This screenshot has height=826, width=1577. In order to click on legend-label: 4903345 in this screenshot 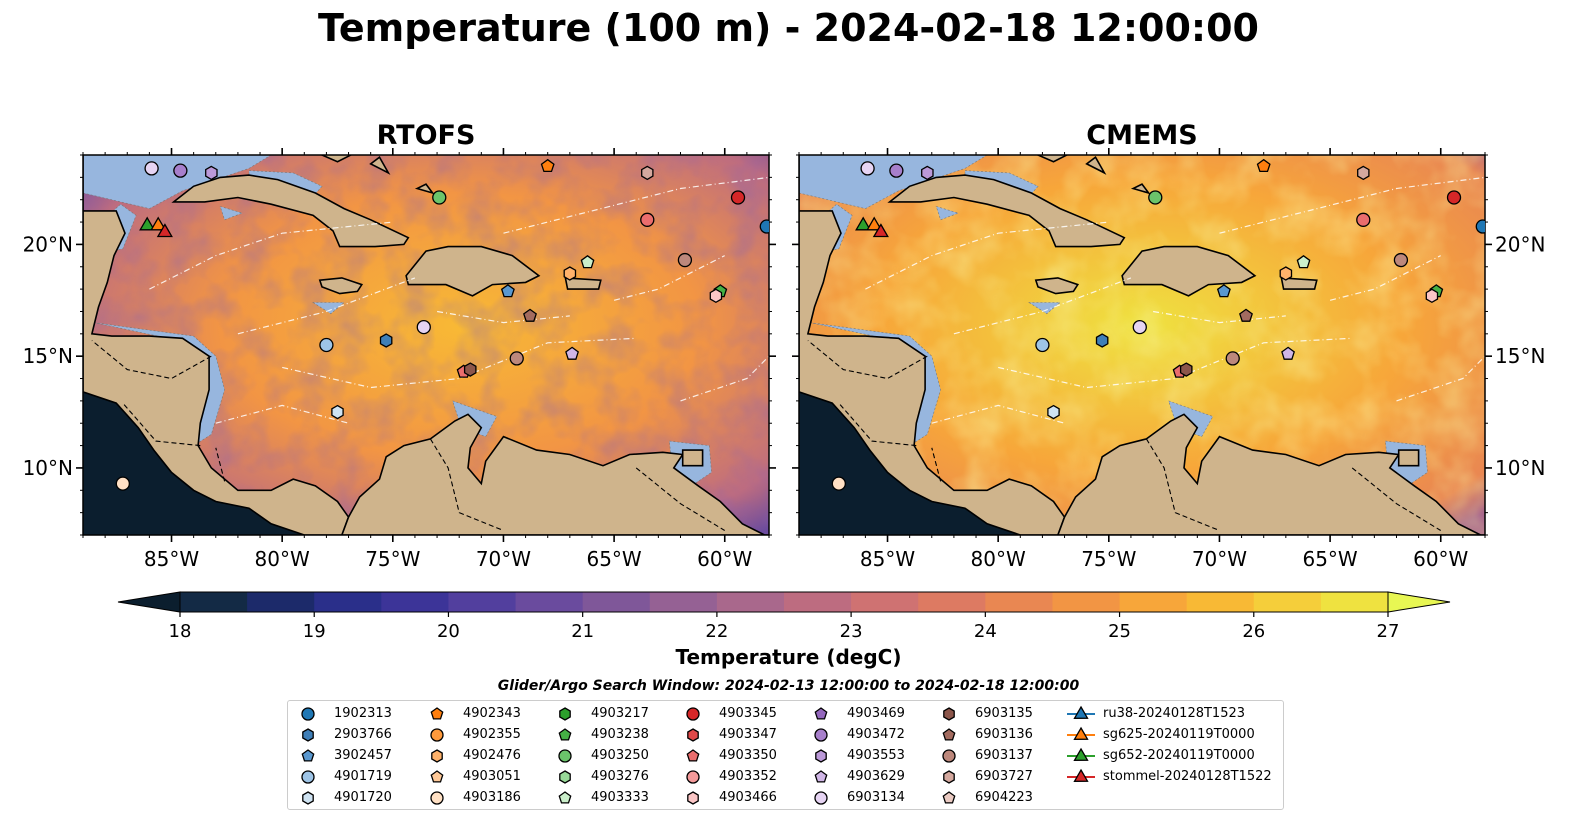, I will do `click(748, 713)`.